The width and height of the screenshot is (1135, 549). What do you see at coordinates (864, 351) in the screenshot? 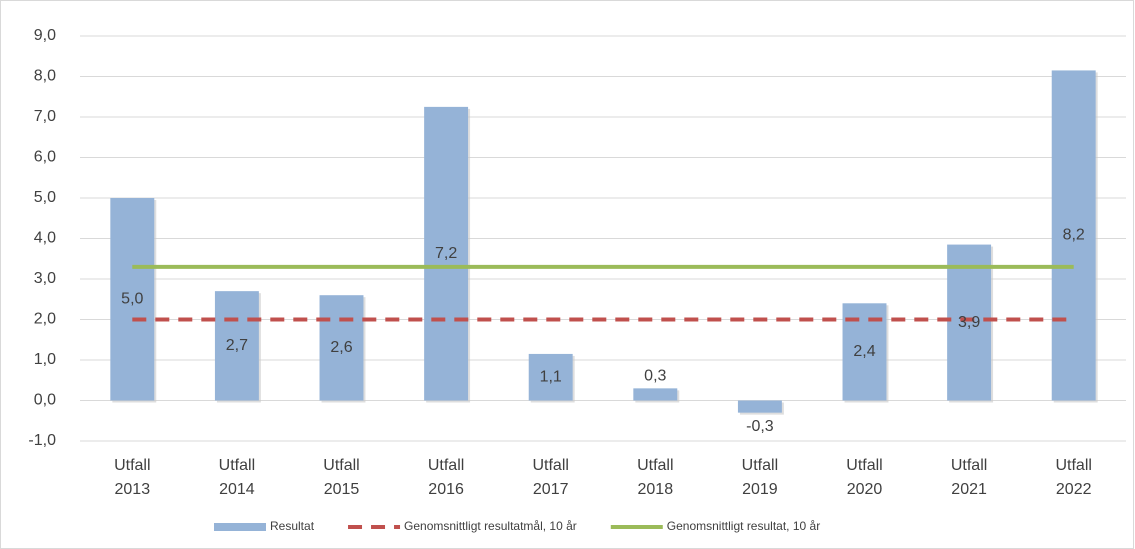
I see `data-label: 2,4` at bounding box center [864, 351].